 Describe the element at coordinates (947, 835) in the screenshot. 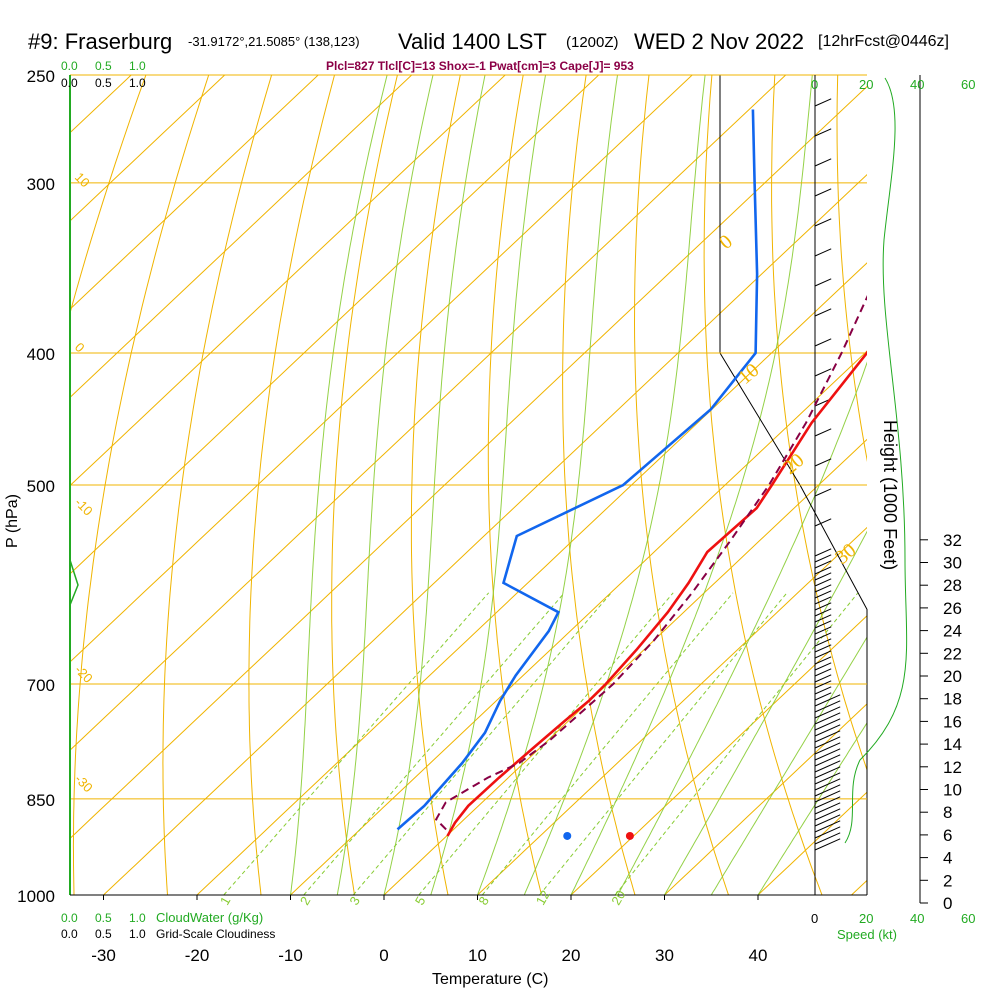

I see `height-tick-label: 6` at that location.